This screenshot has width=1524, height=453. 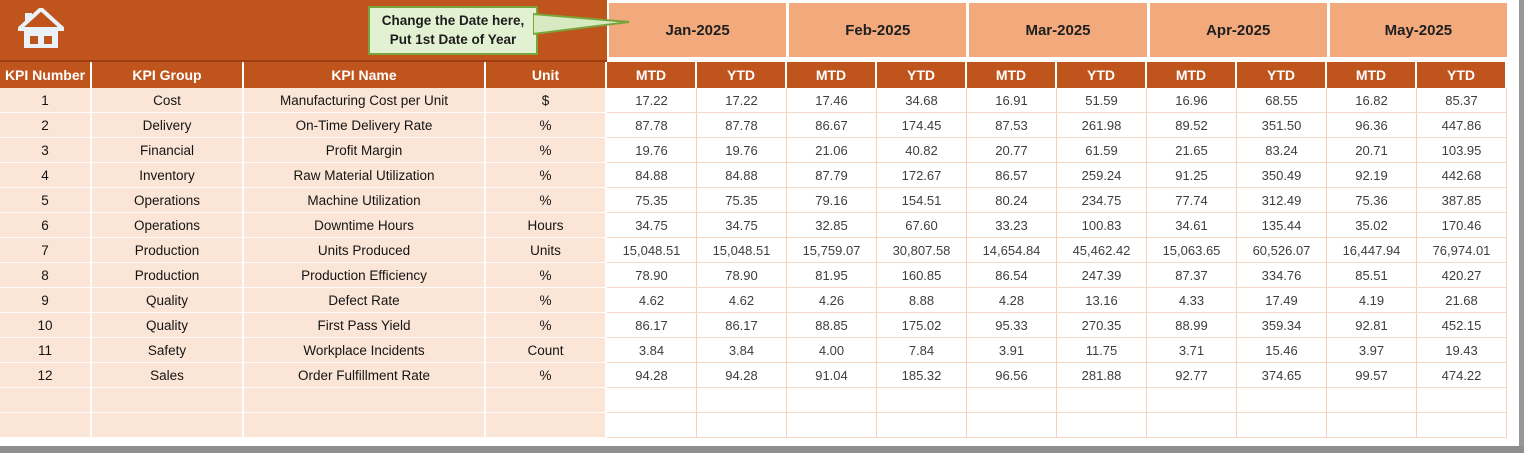 What do you see at coordinates (652, 350) in the screenshot?
I see `kpi-value-cell: 3.84` at bounding box center [652, 350].